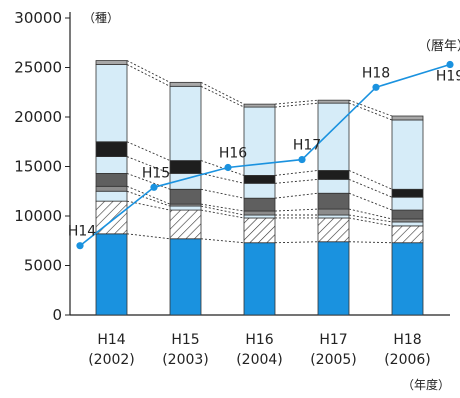 Image resolution: width=460 pixels, height=398 pixels. Describe the element at coordinates (111, 360) in the screenshot. I see `x-category-sublabel: (2002)` at that location.